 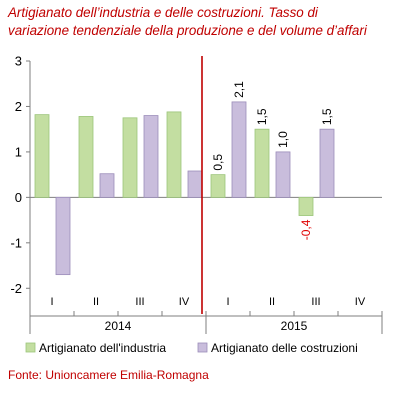 I want to click on data-label: -0,4, so click(x=306, y=229).